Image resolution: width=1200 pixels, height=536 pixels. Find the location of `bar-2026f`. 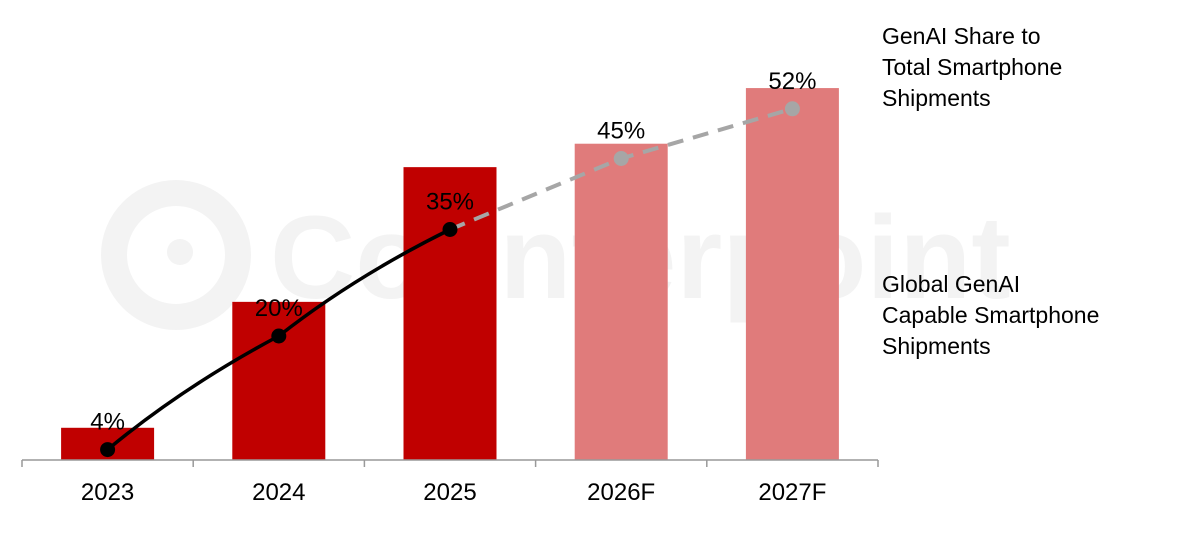

bar-2026f is located at coordinates (621, 301).